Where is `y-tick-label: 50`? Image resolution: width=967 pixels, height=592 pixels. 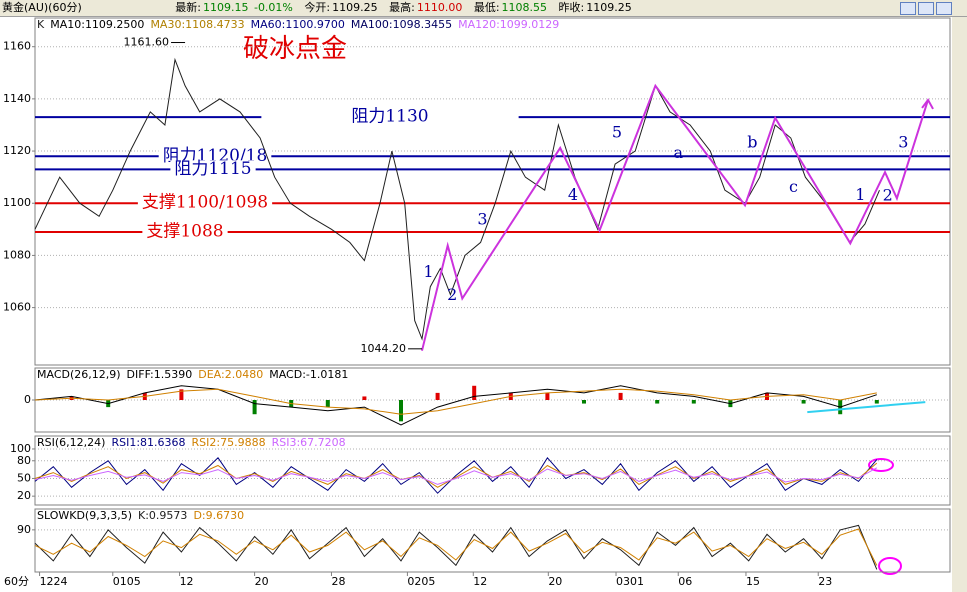 y-tick-label: 50 is located at coordinates (24, 477).